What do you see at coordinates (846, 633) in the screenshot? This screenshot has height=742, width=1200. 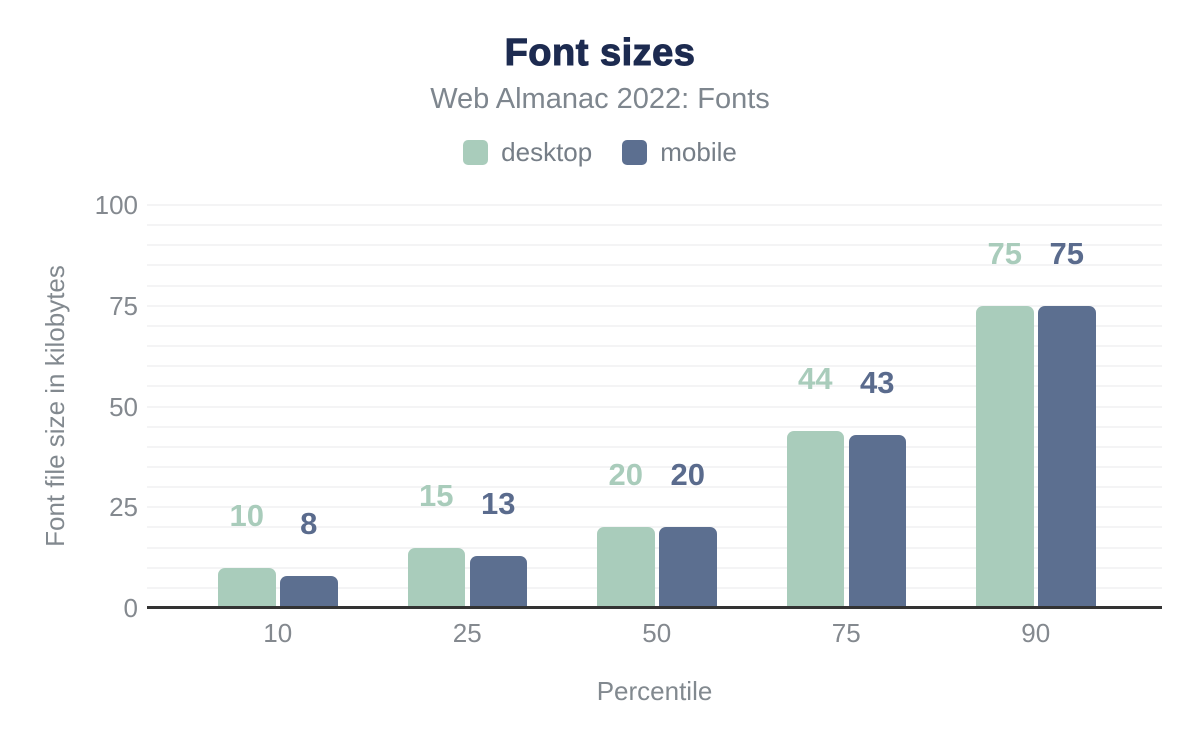 I see `x-tick-label: 75` at bounding box center [846, 633].